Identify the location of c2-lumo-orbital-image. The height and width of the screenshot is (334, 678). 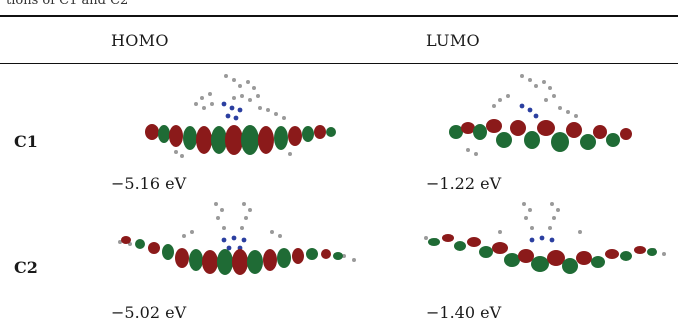
(545, 246).